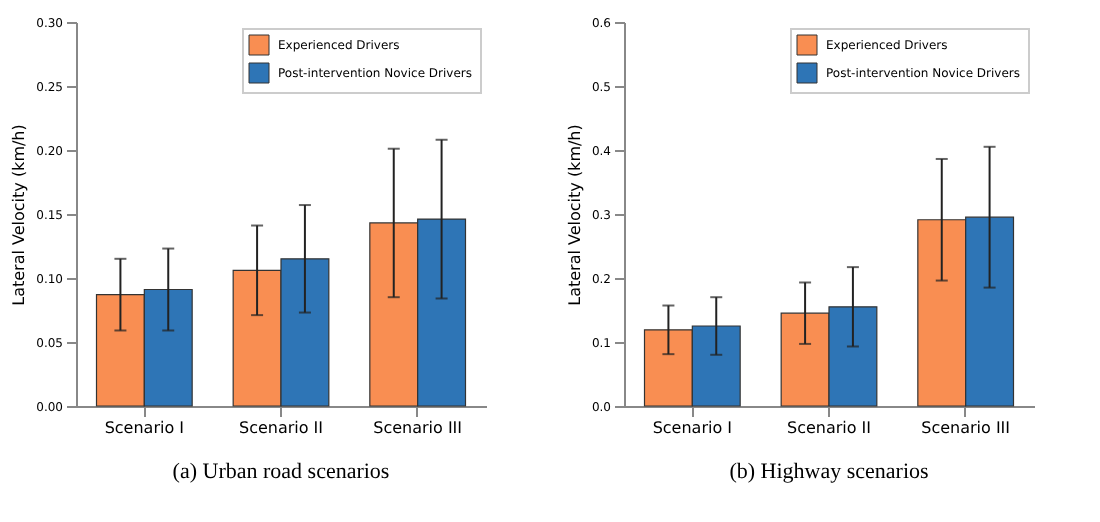  Describe the element at coordinates (829, 472) in the screenshot. I see `text: (b) Highway scenarios` at that location.